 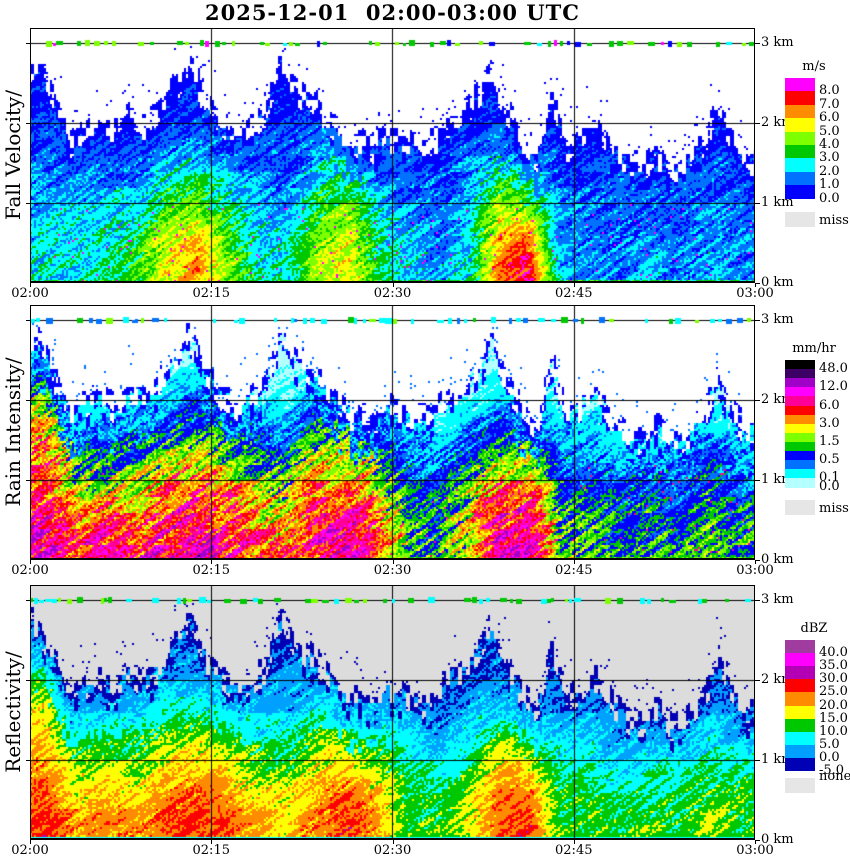 What do you see at coordinates (832, 770) in the screenshot?
I see `colorbar-tick-label: -5.0` at bounding box center [832, 770].